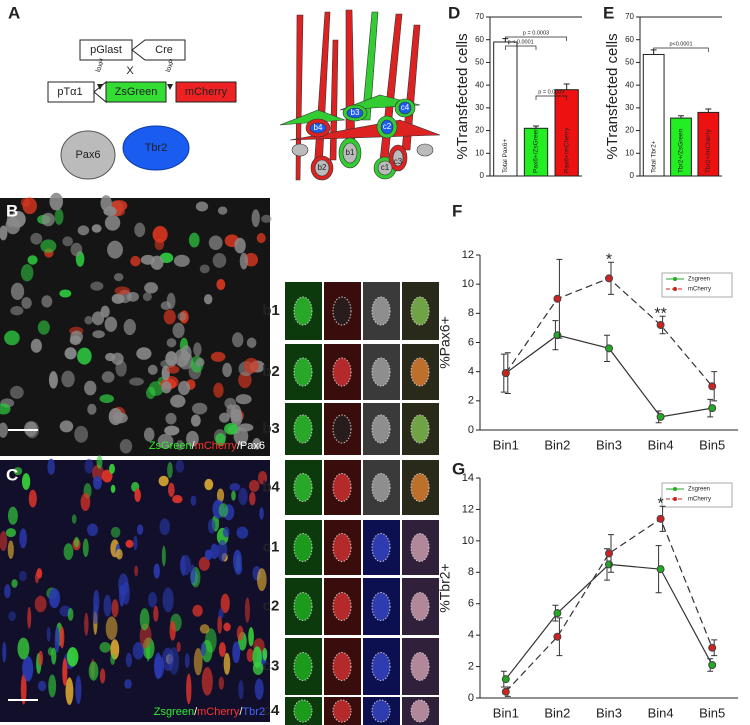 This screenshot has width=750, height=725. What do you see at coordinates (271, 710) in the screenshot?
I see `inset-row-label: c4` at bounding box center [271, 710].